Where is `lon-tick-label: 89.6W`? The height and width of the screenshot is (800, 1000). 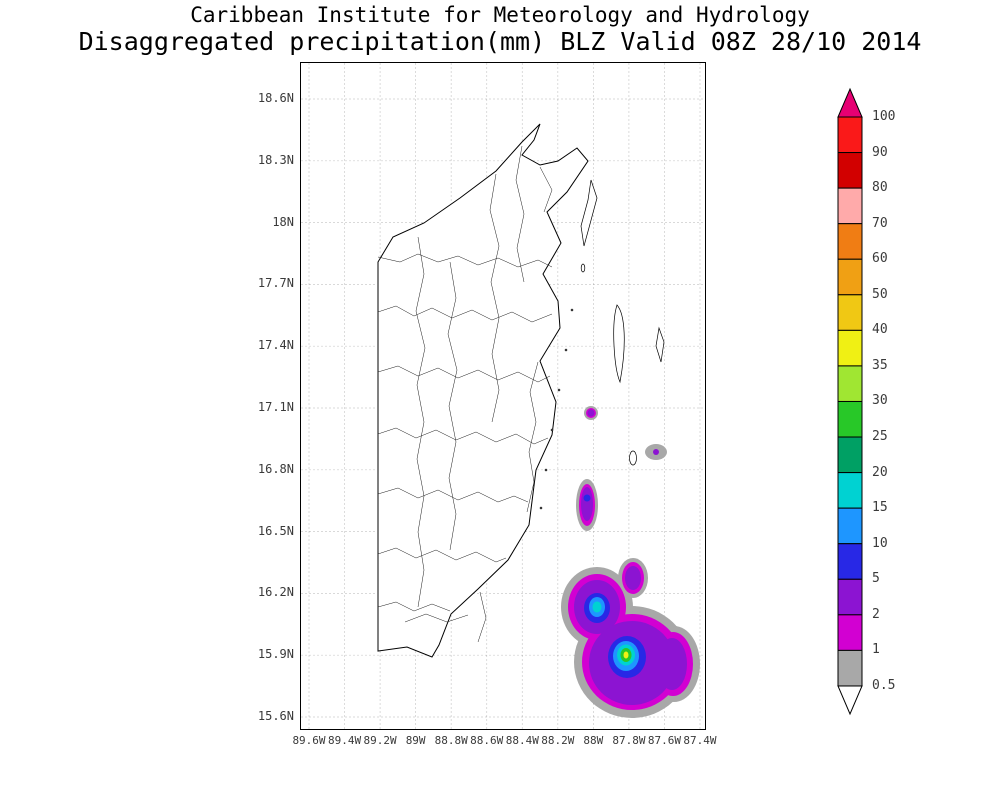 lon-tick-label: 89.6W is located at coordinates (309, 740).